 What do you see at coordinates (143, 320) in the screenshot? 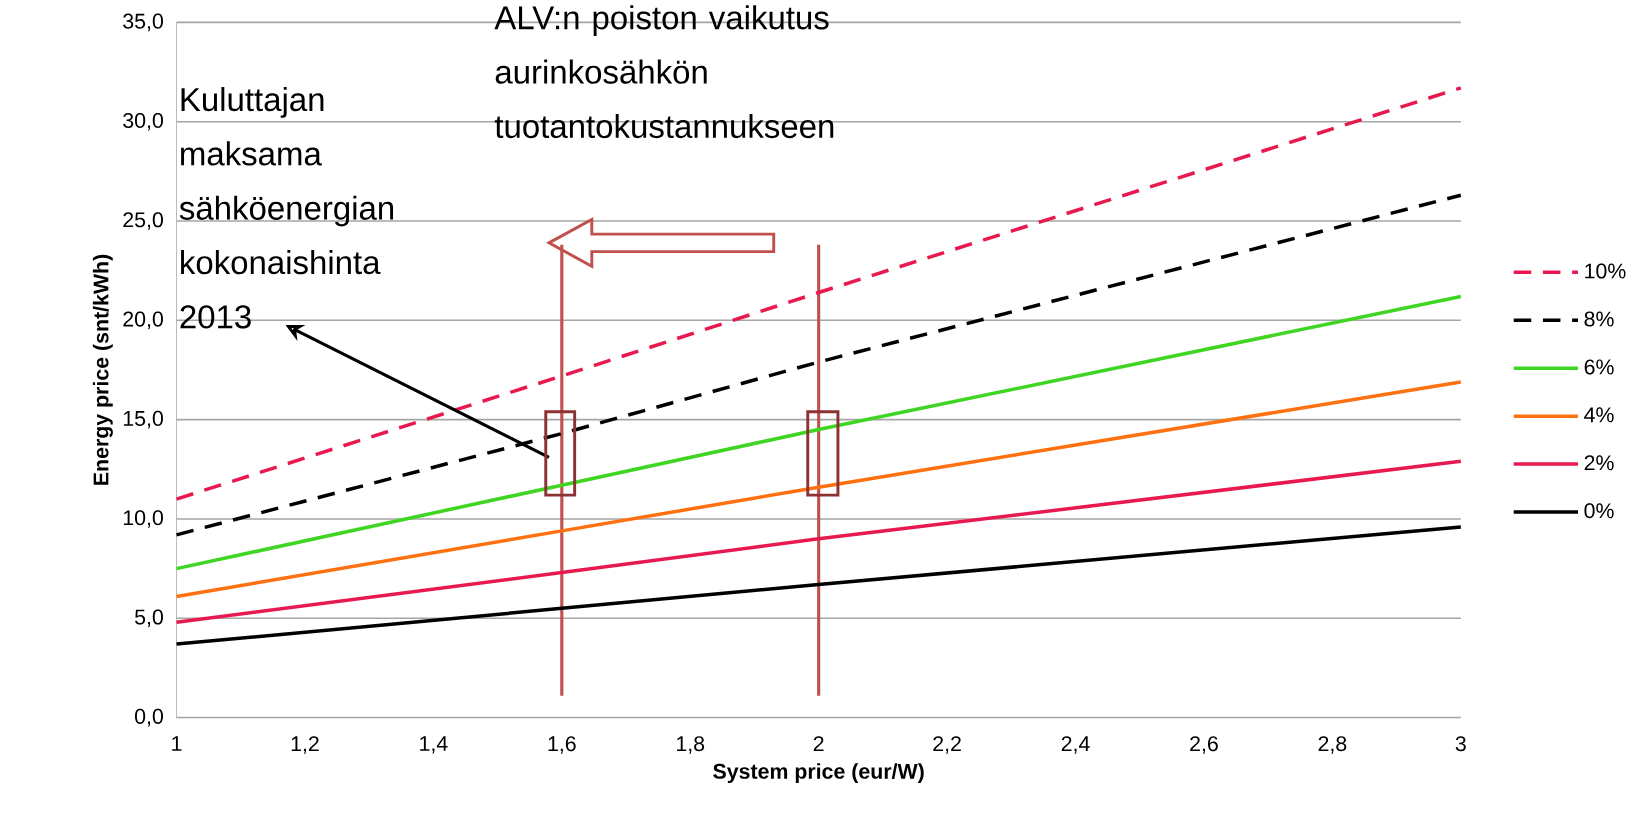
I see `y-tick-label: 20,0` at bounding box center [143, 320].